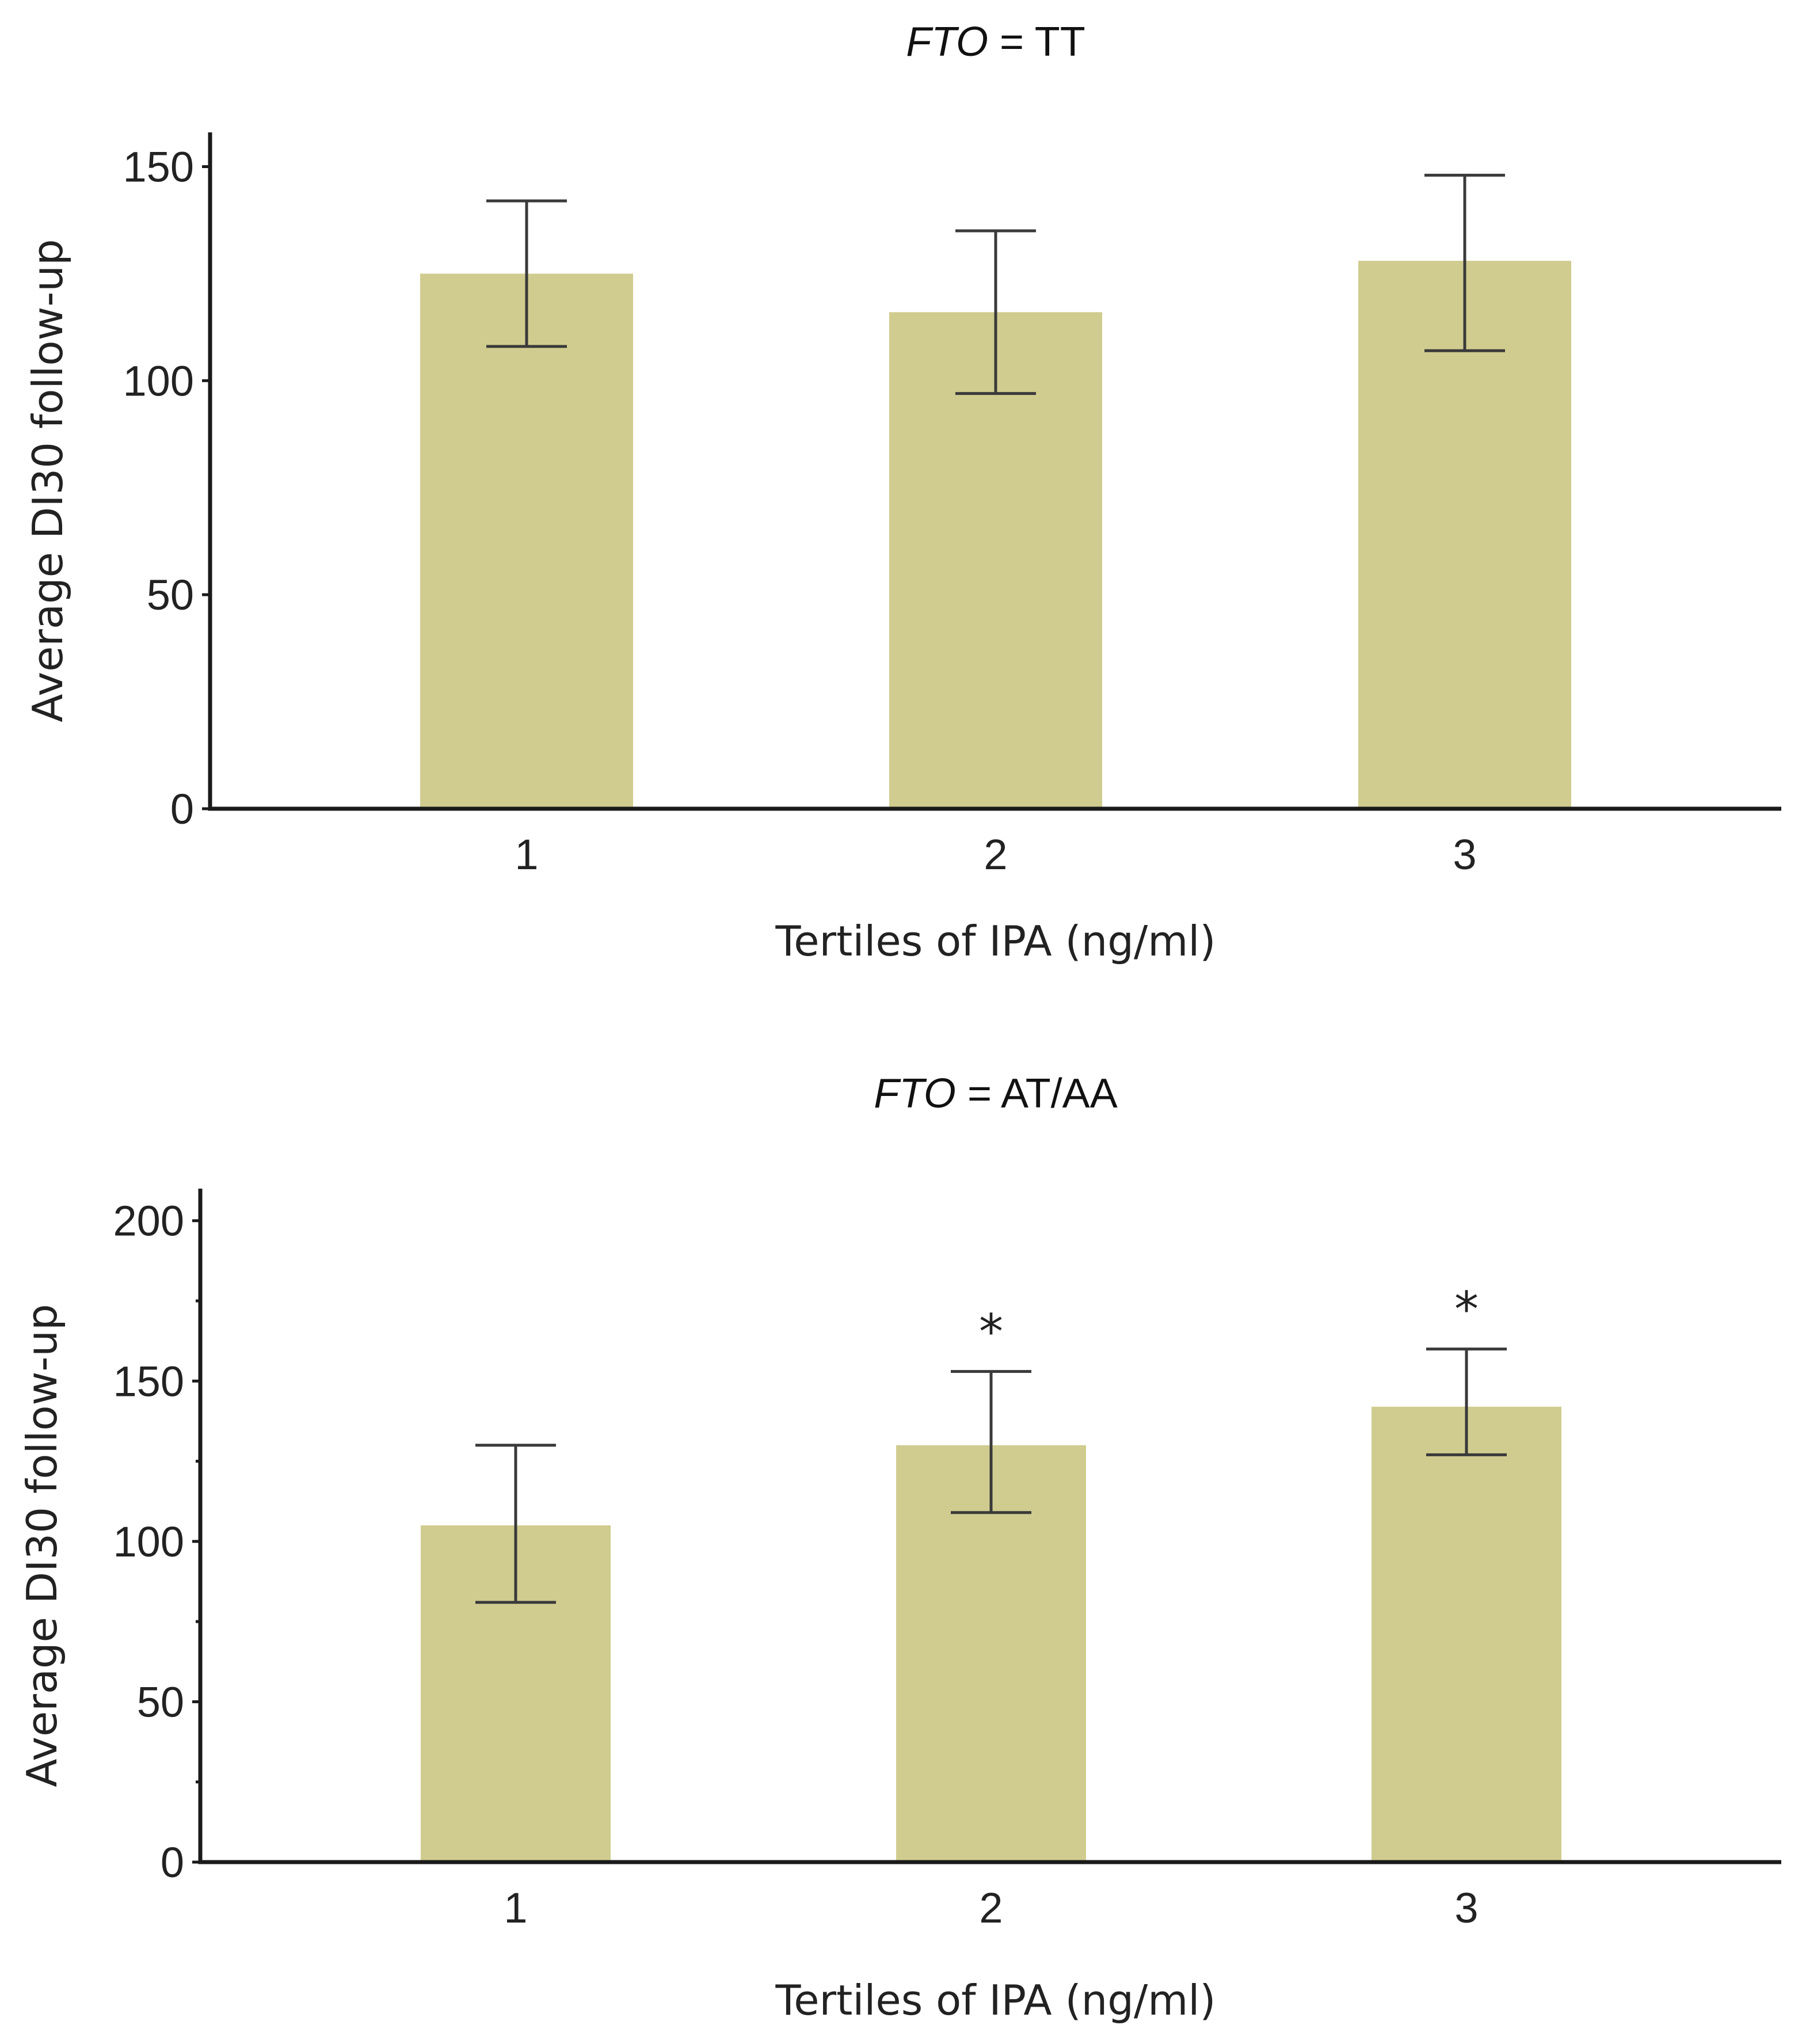 This screenshot has height=2044, width=1802. Describe the element at coordinates (148, 1221) in the screenshot. I see `y-tick-label: 200` at that location.